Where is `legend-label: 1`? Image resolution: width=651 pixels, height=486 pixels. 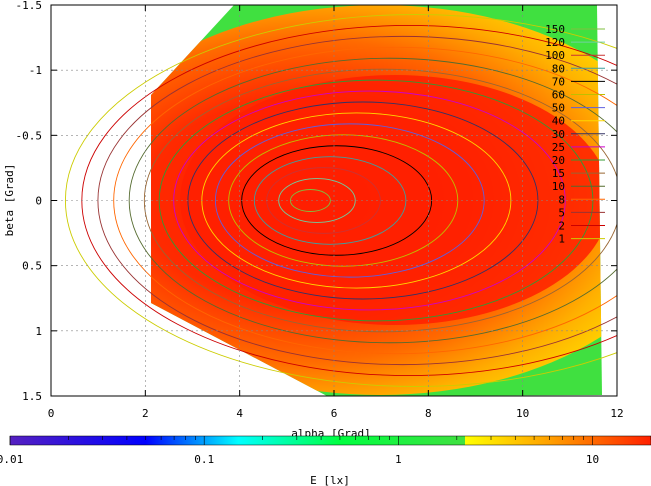 legend-label: 1 is located at coordinates (561, 239).